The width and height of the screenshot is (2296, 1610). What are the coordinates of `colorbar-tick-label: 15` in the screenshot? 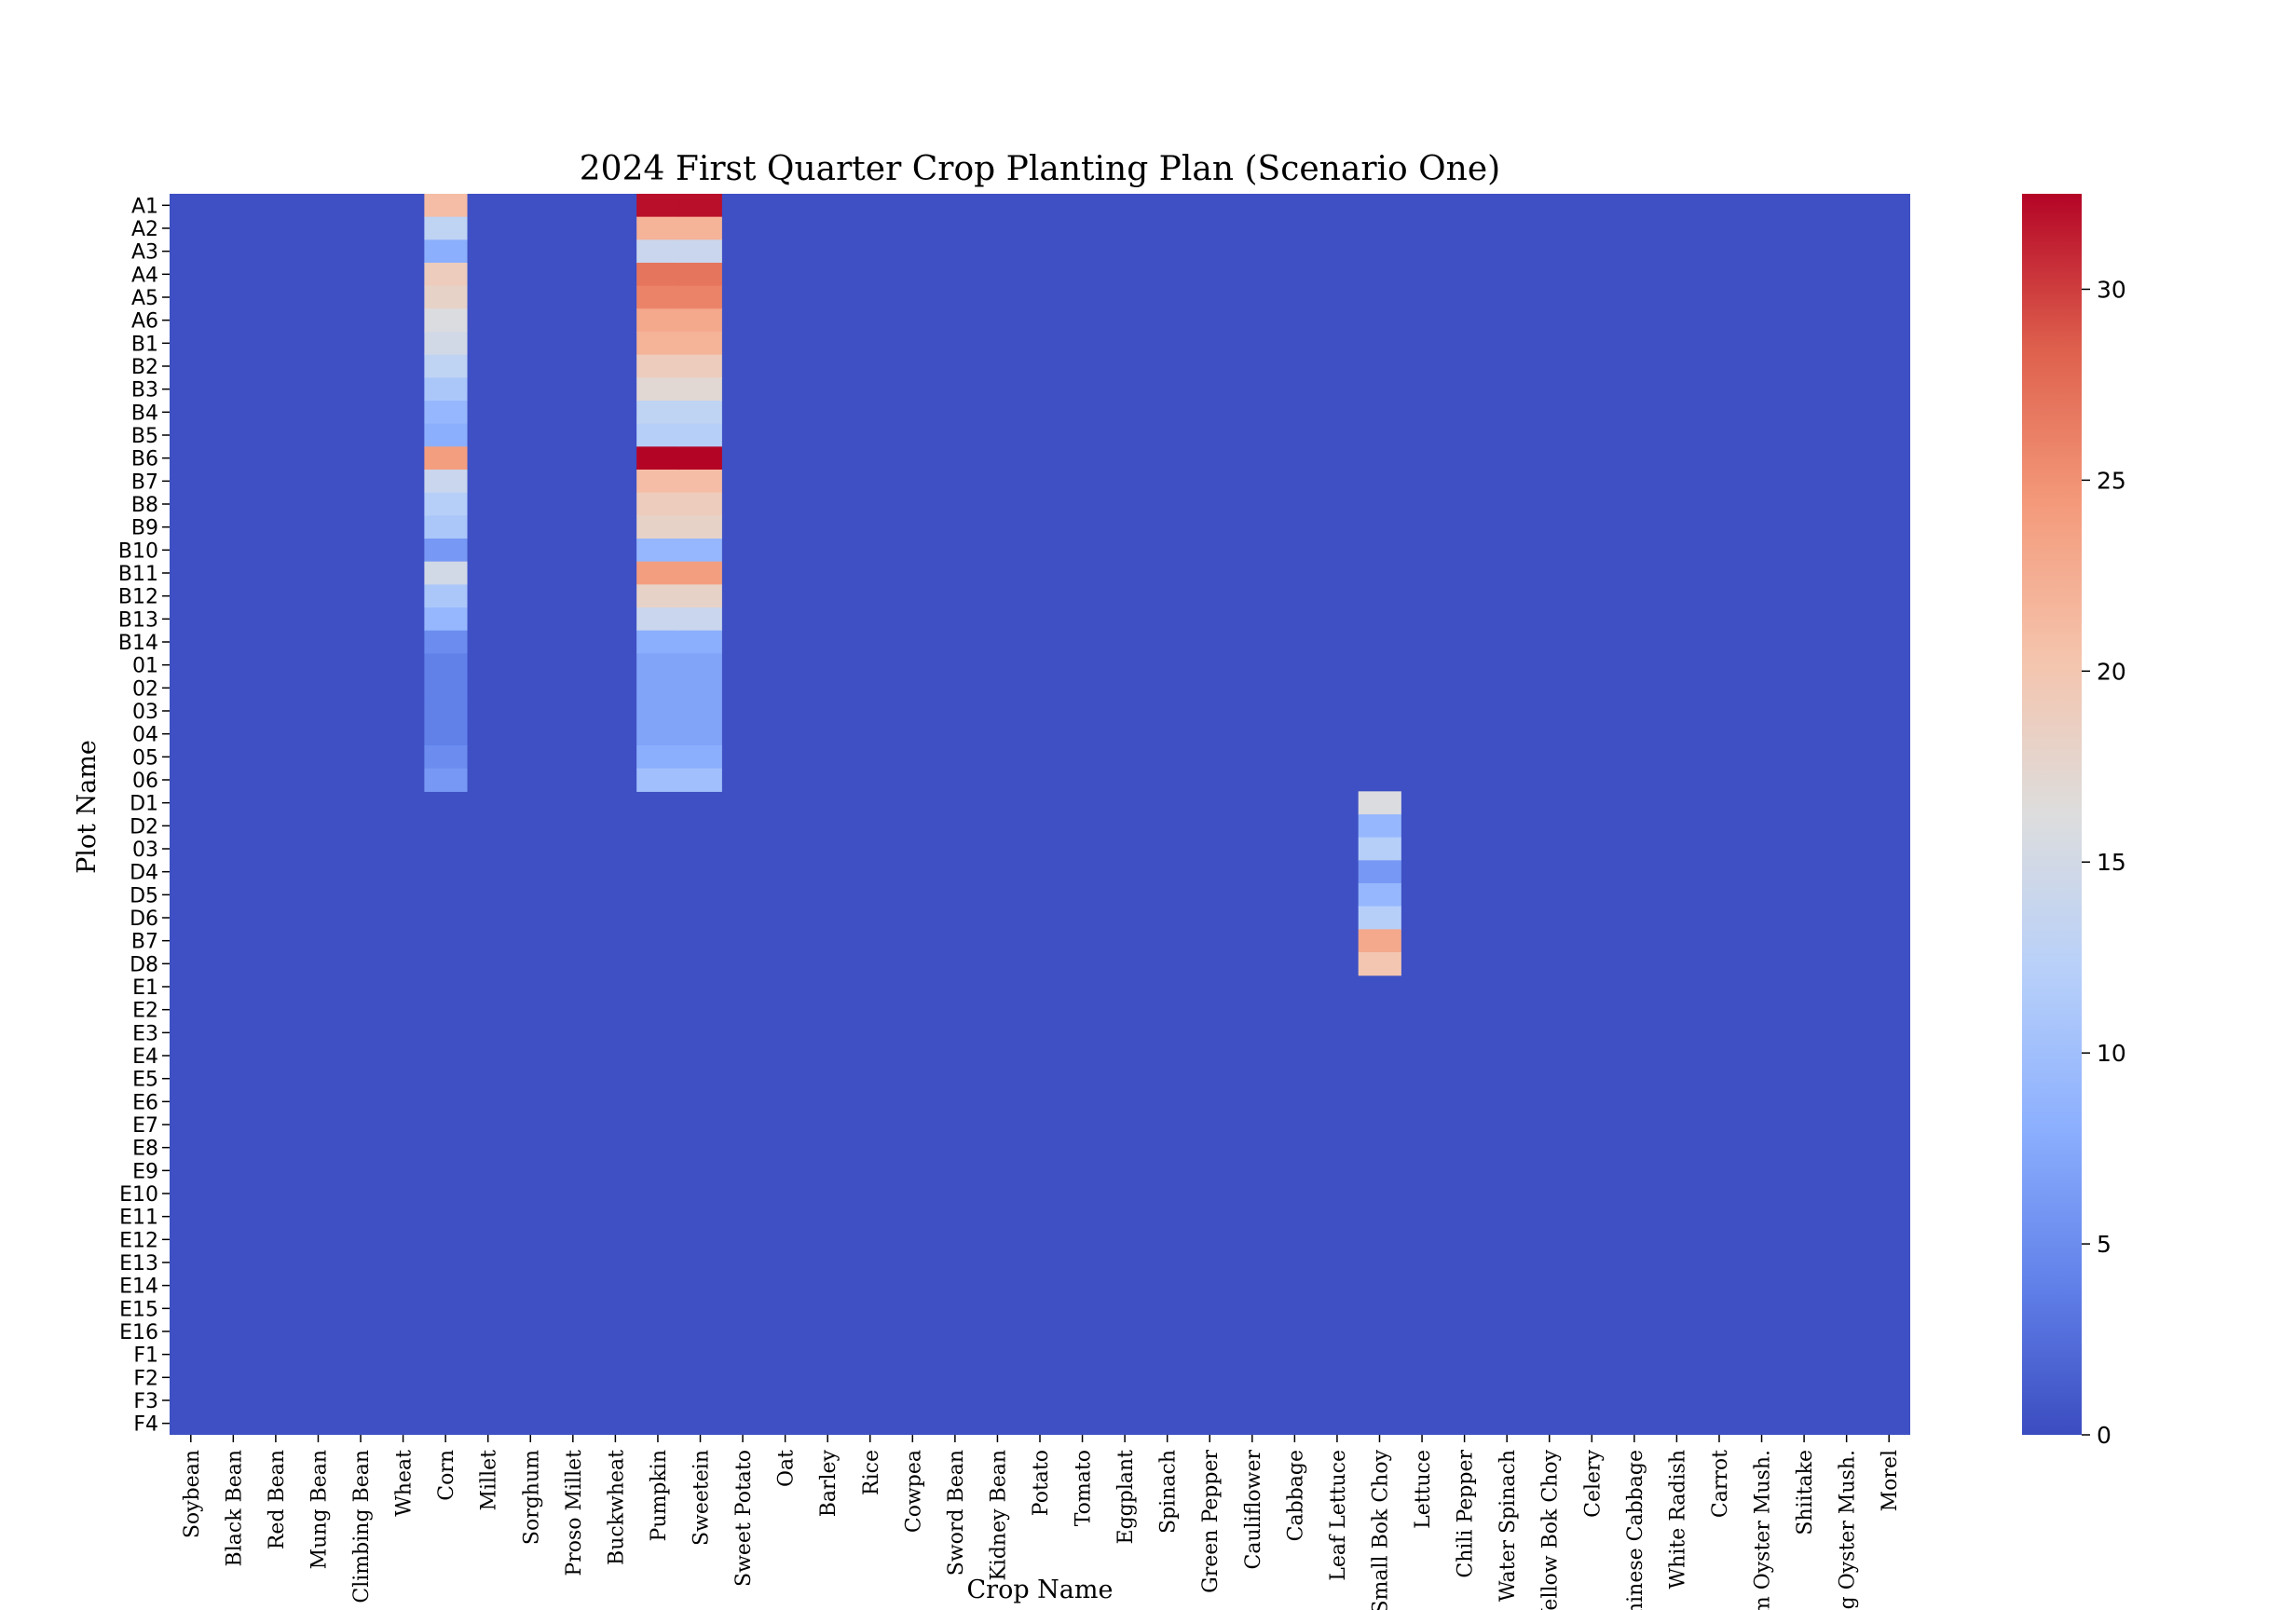 It's located at (2111, 862).